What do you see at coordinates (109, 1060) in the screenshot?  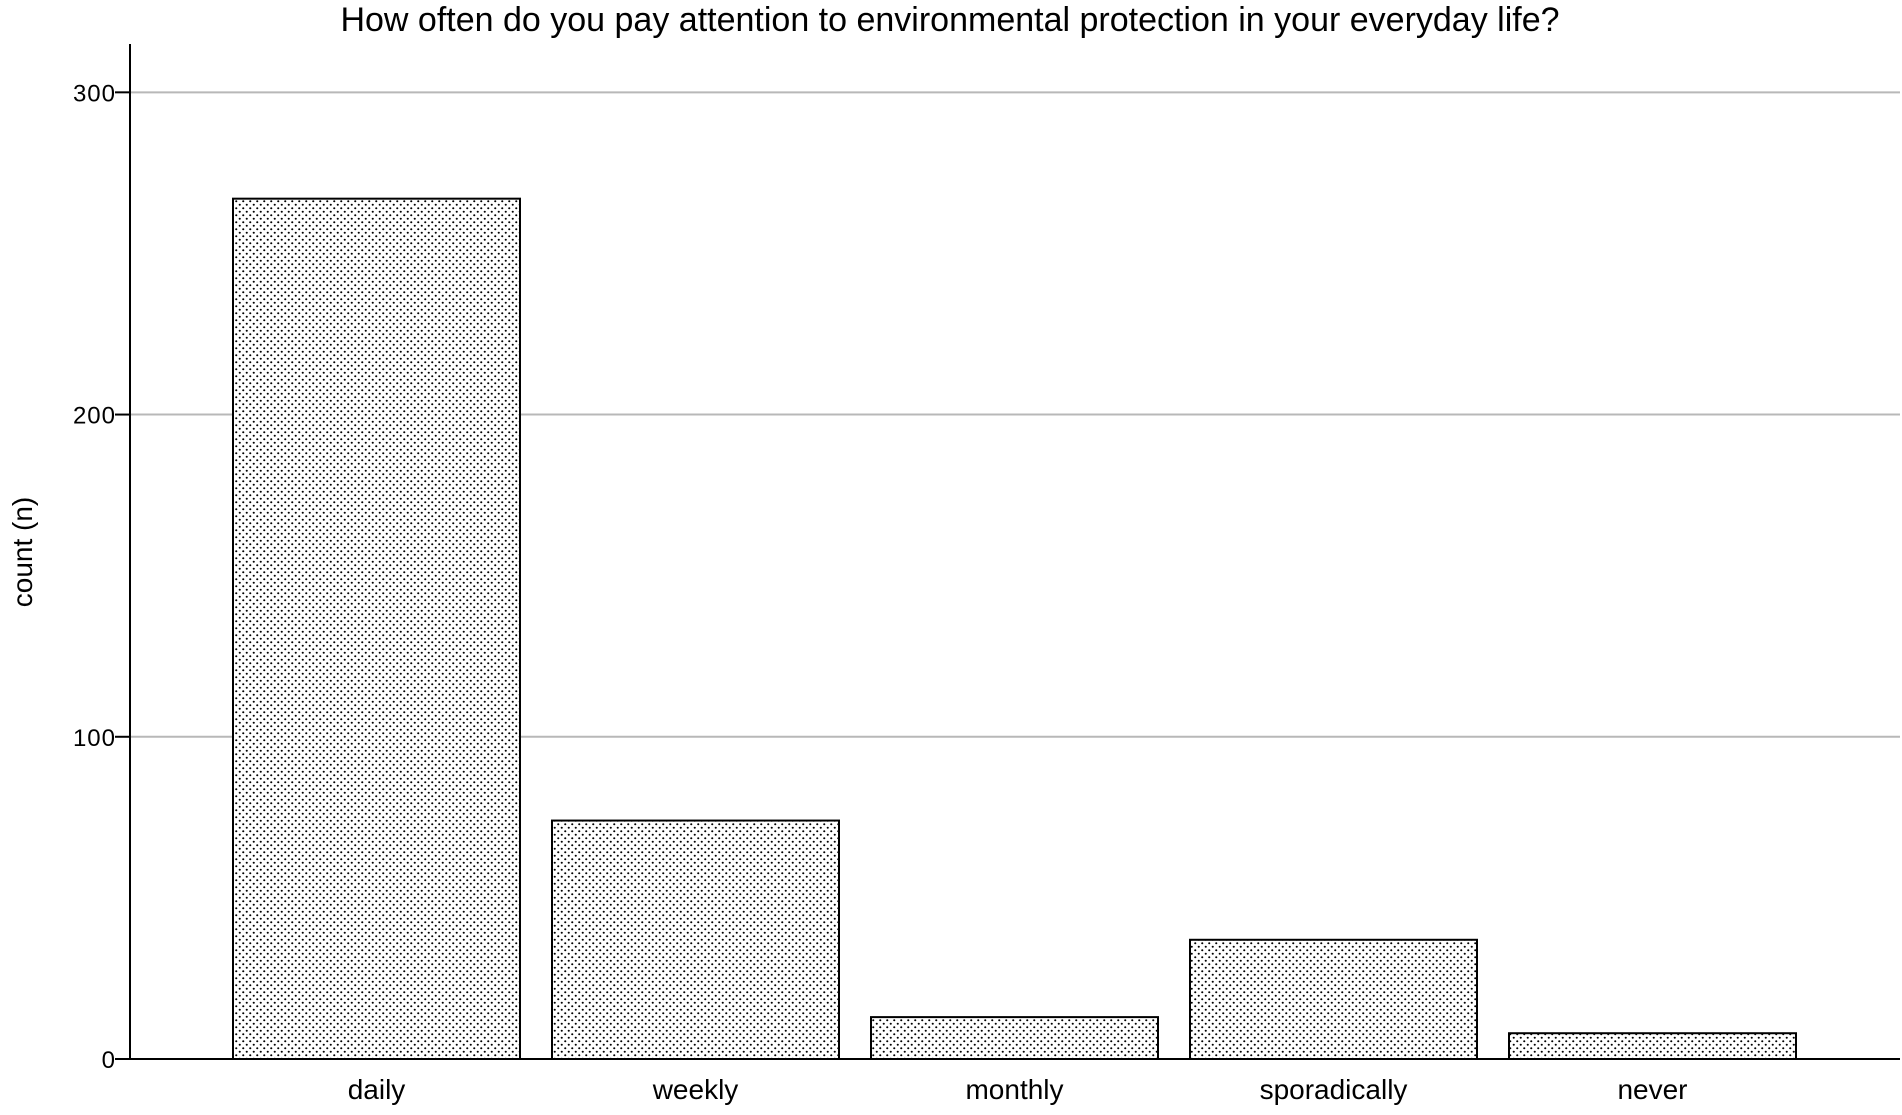 I see `y-tick-label-0: 0` at bounding box center [109, 1060].